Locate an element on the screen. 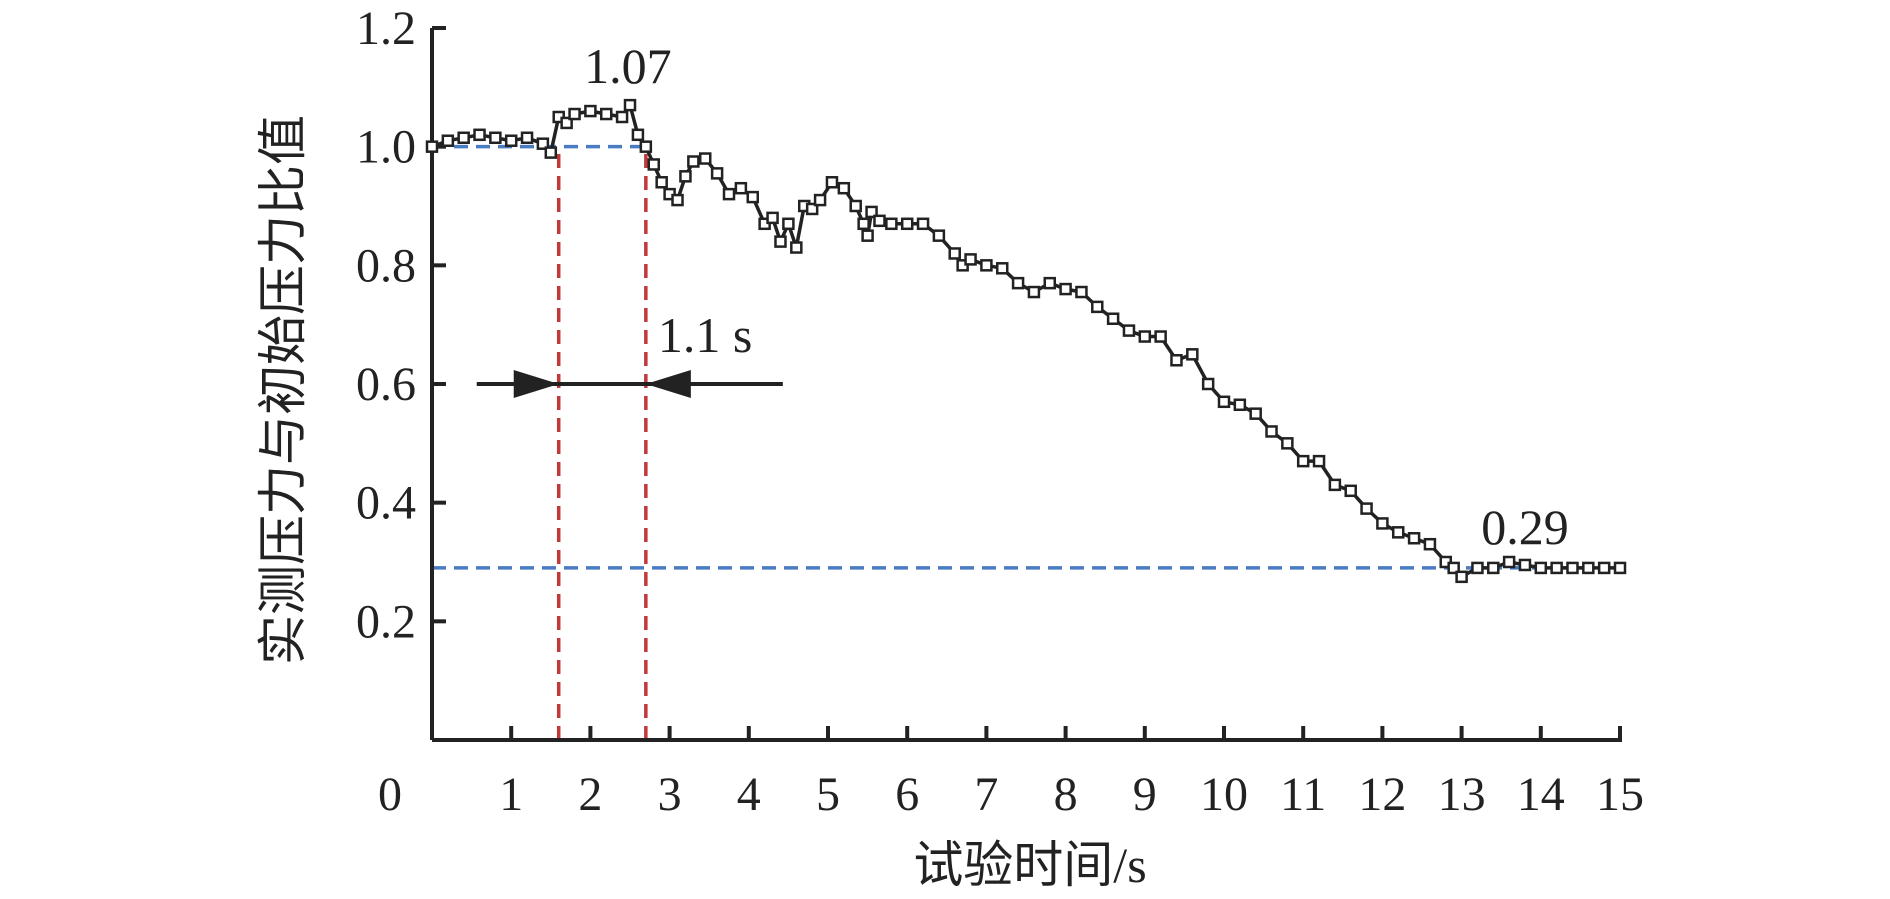 The image size is (1890, 899). y-tick-label: 1.0 is located at coordinates (386, 147).